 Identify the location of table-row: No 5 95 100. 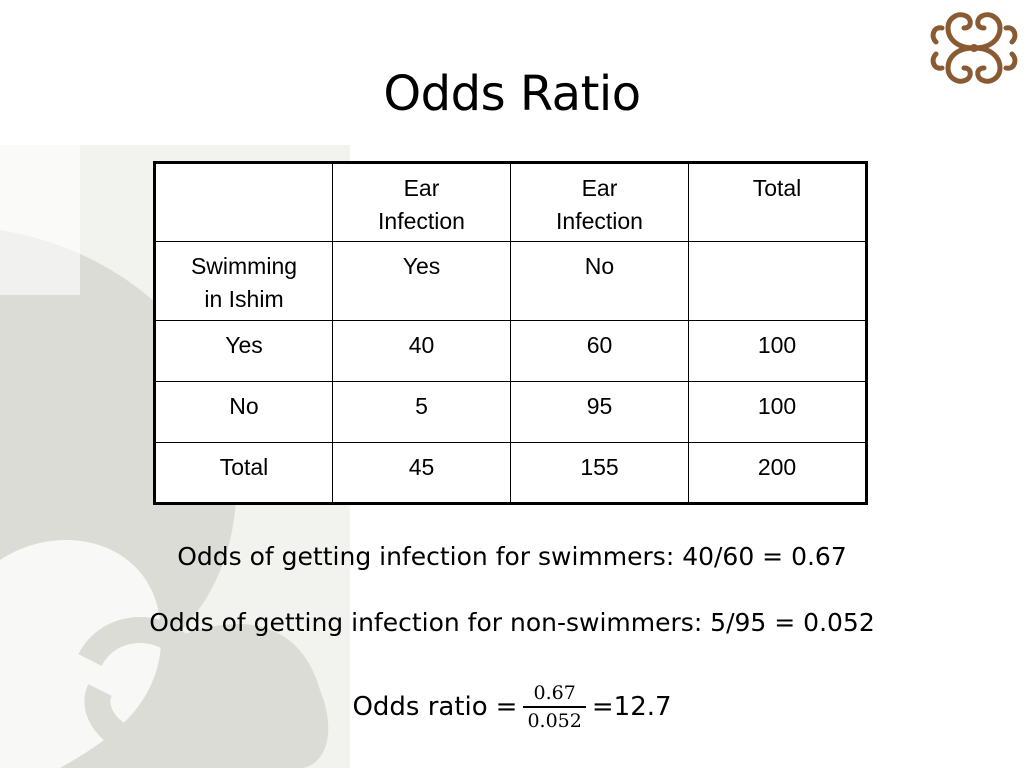
(510, 412).